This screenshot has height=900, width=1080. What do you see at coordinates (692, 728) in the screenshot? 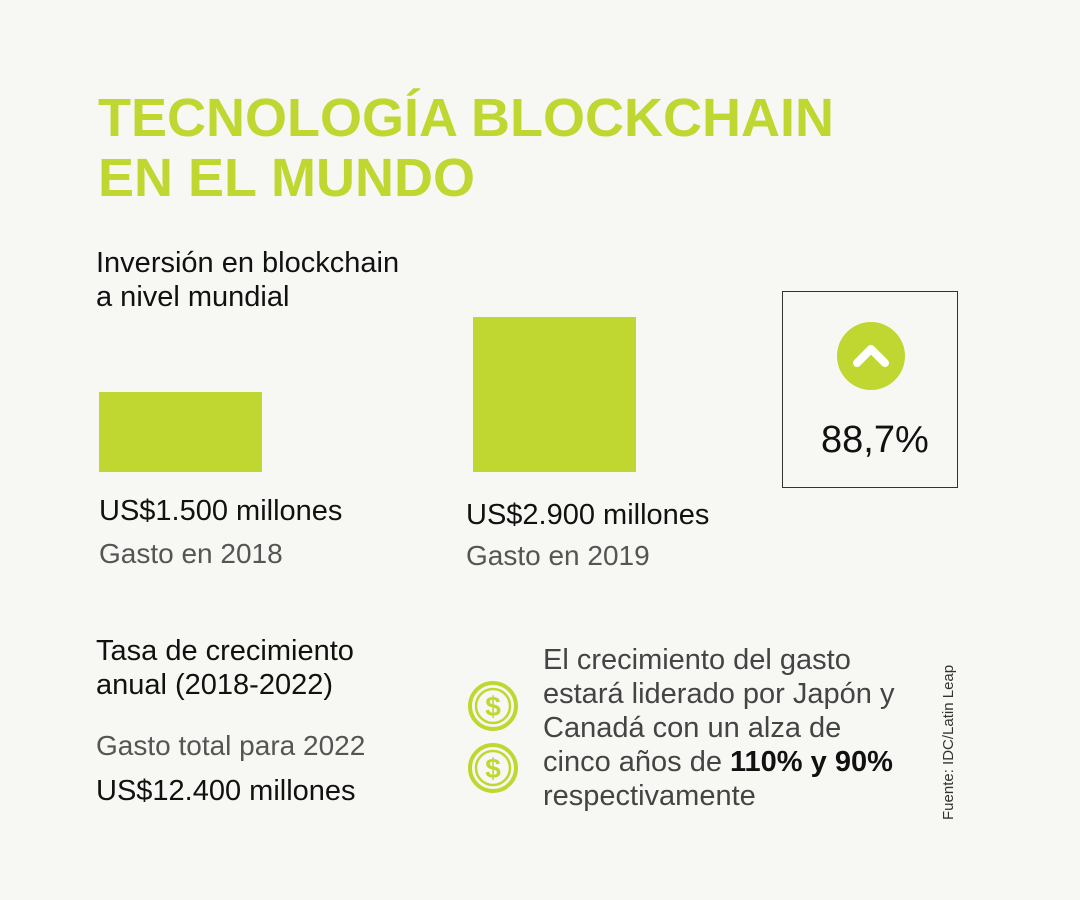
I see `note-line-3: Canadá con un alza de` at bounding box center [692, 728].